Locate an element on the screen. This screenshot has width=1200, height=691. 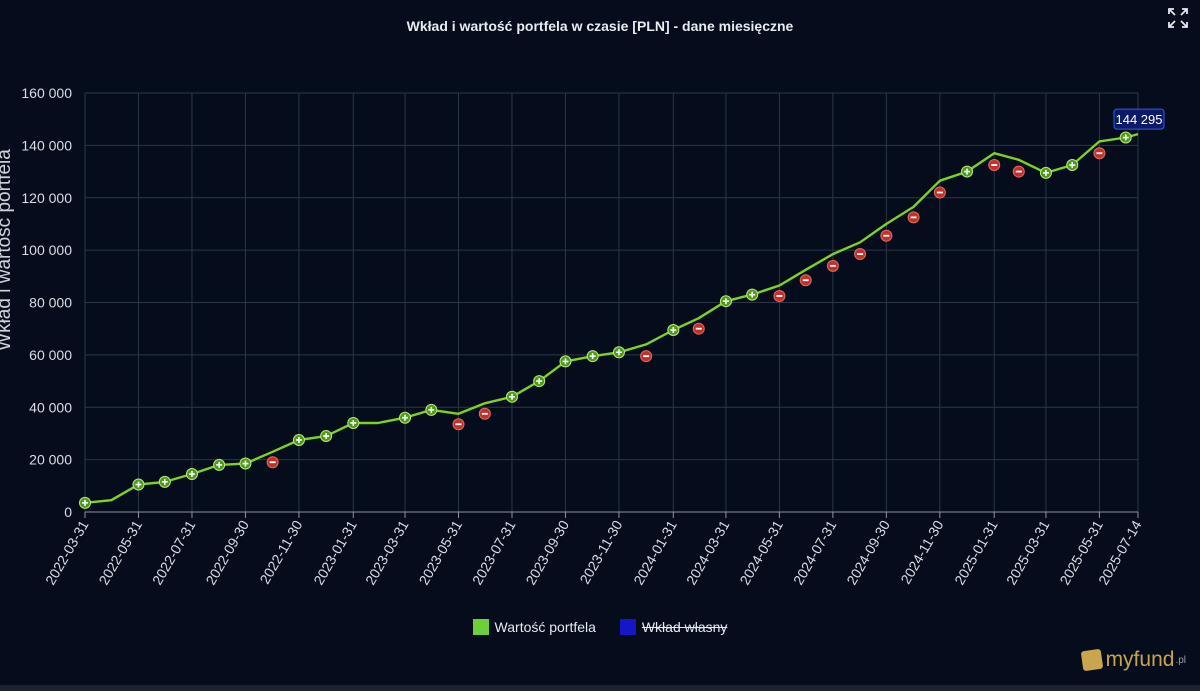
logo-icon is located at coordinates (1091, 660).